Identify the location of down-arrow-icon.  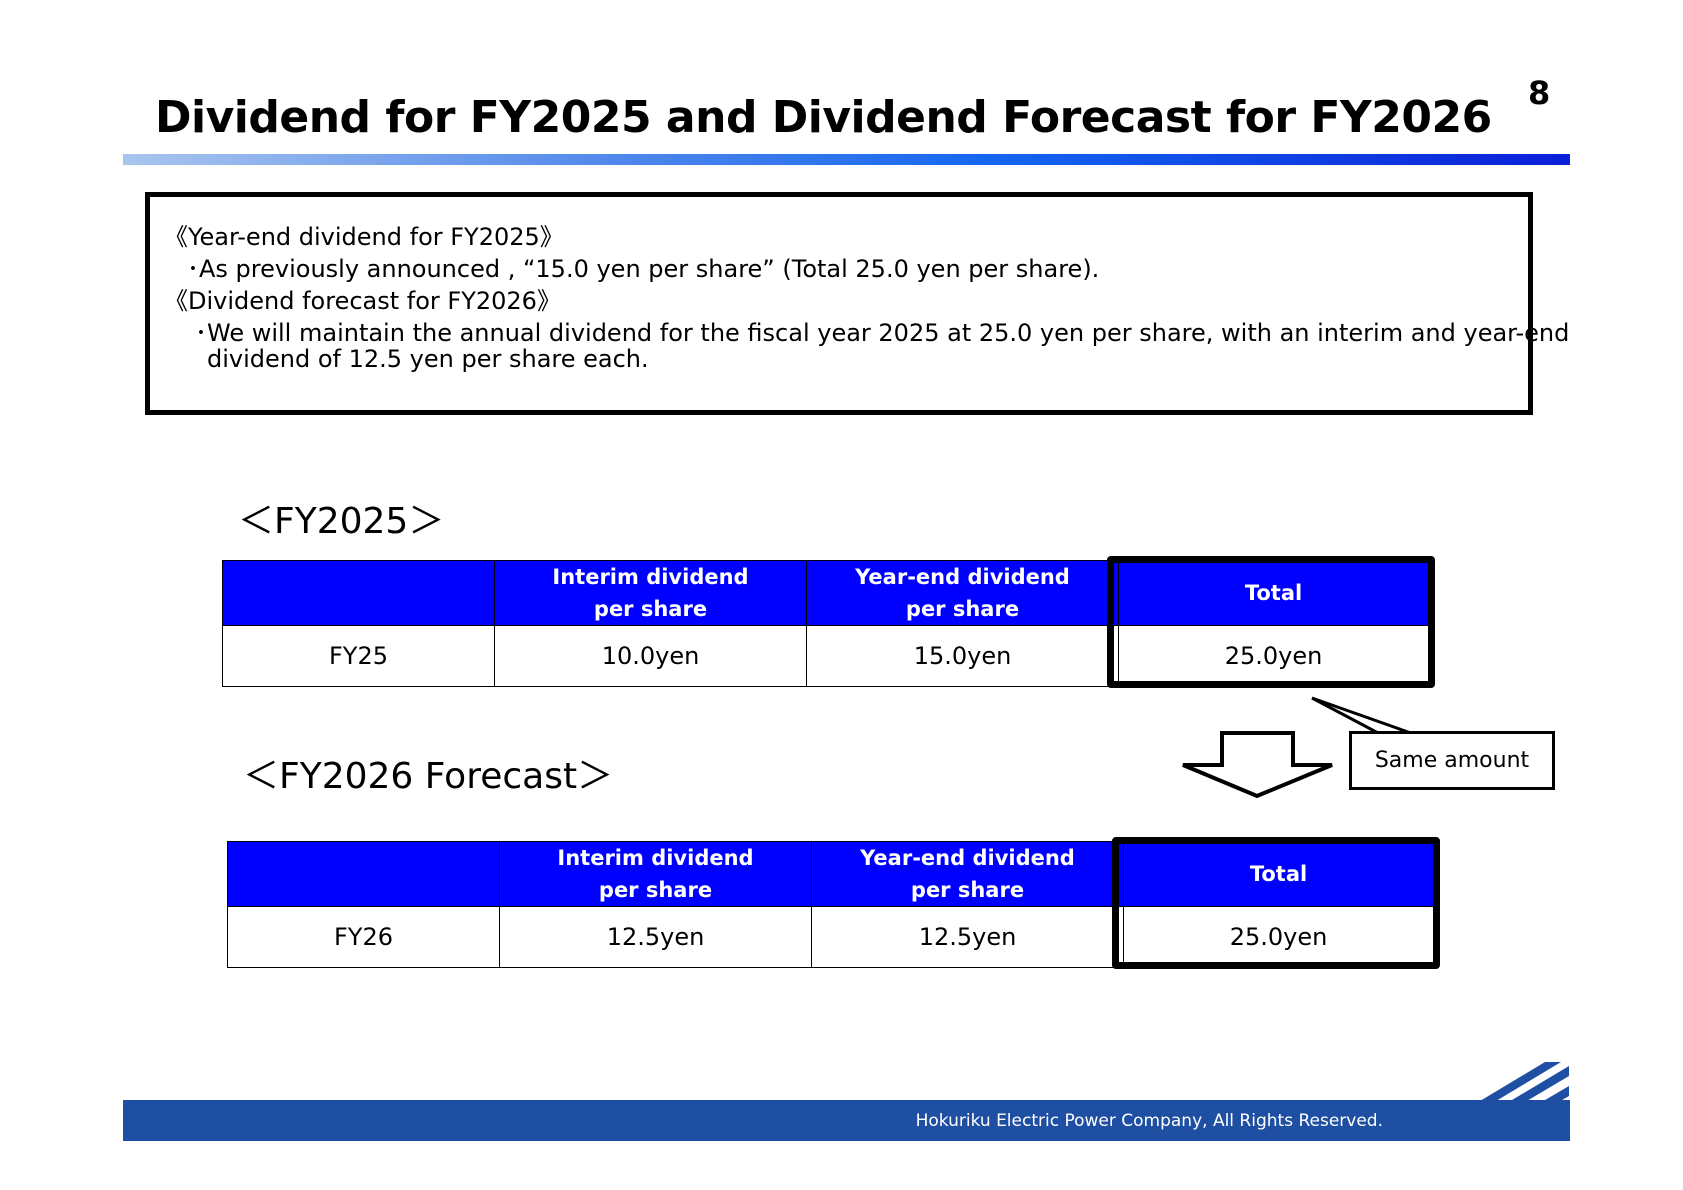
(1257, 765).